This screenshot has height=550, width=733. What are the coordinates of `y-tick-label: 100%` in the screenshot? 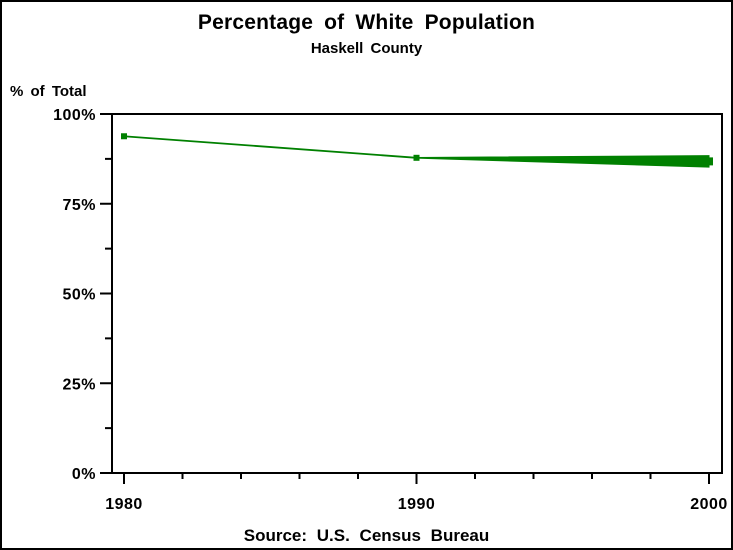 It's located at (74, 115).